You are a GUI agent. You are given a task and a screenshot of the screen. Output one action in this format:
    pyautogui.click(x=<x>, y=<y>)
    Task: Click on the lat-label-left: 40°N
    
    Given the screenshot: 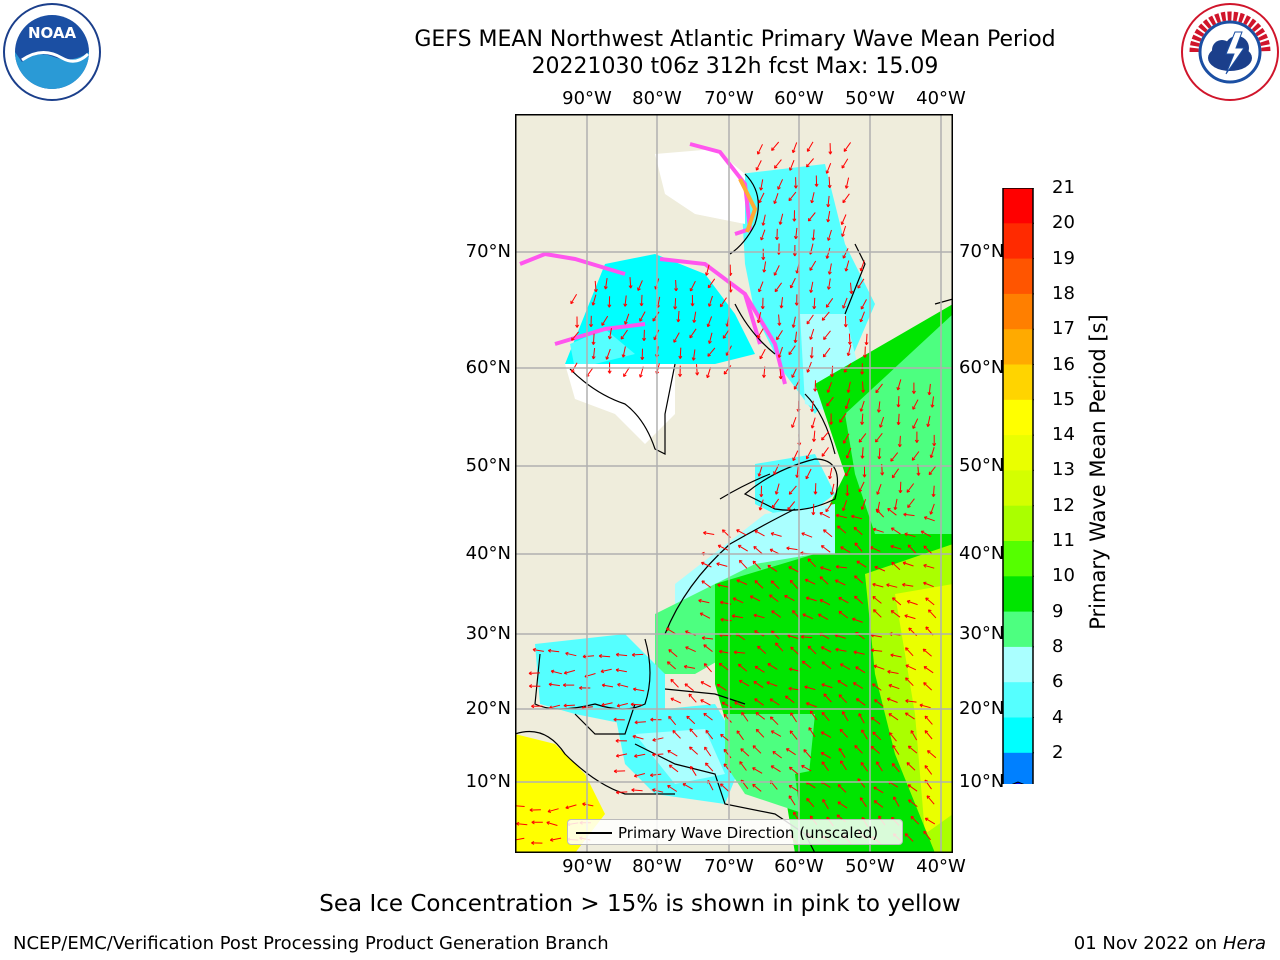 What is the action you would take?
    pyautogui.click(x=488, y=553)
    